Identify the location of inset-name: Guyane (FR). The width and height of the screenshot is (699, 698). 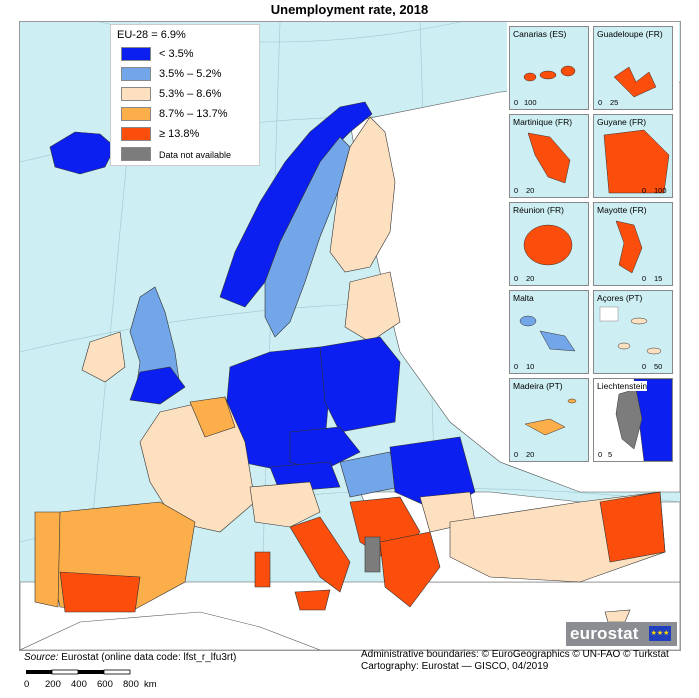
(622, 122).